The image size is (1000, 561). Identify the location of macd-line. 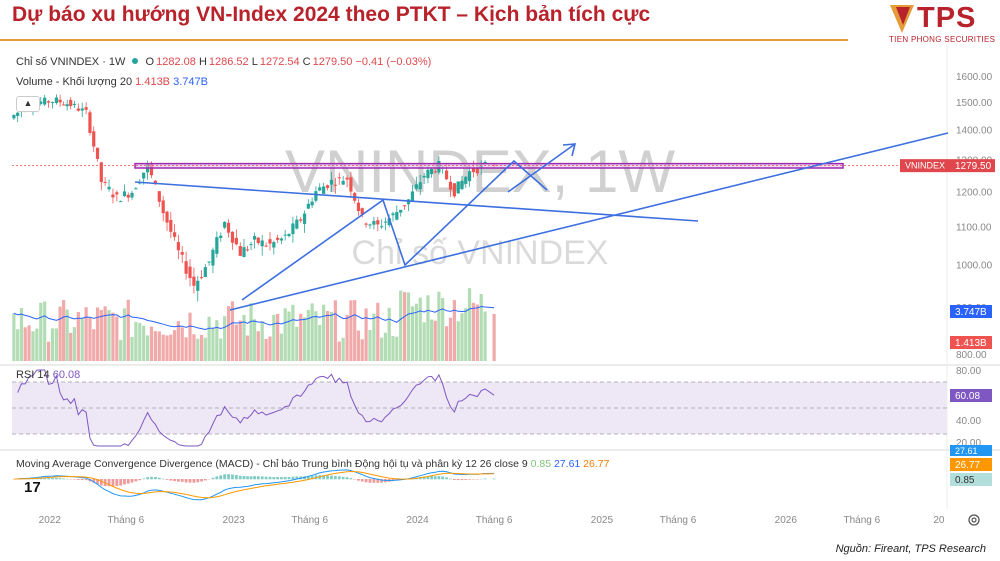
(254, 485).